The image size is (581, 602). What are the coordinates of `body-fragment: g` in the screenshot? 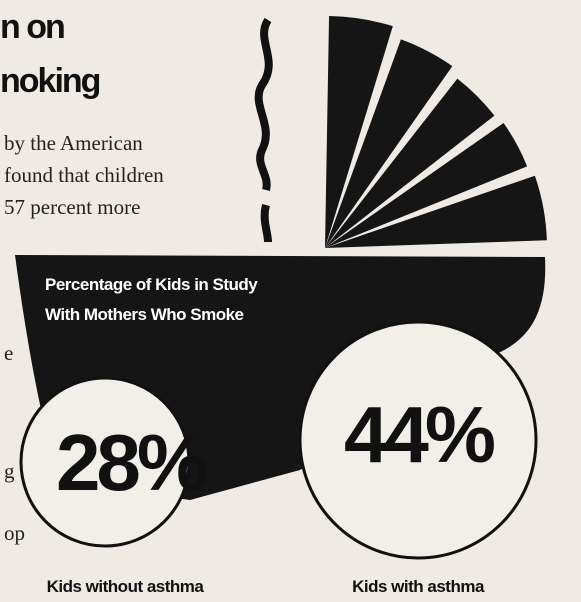 It's located at (9, 471).